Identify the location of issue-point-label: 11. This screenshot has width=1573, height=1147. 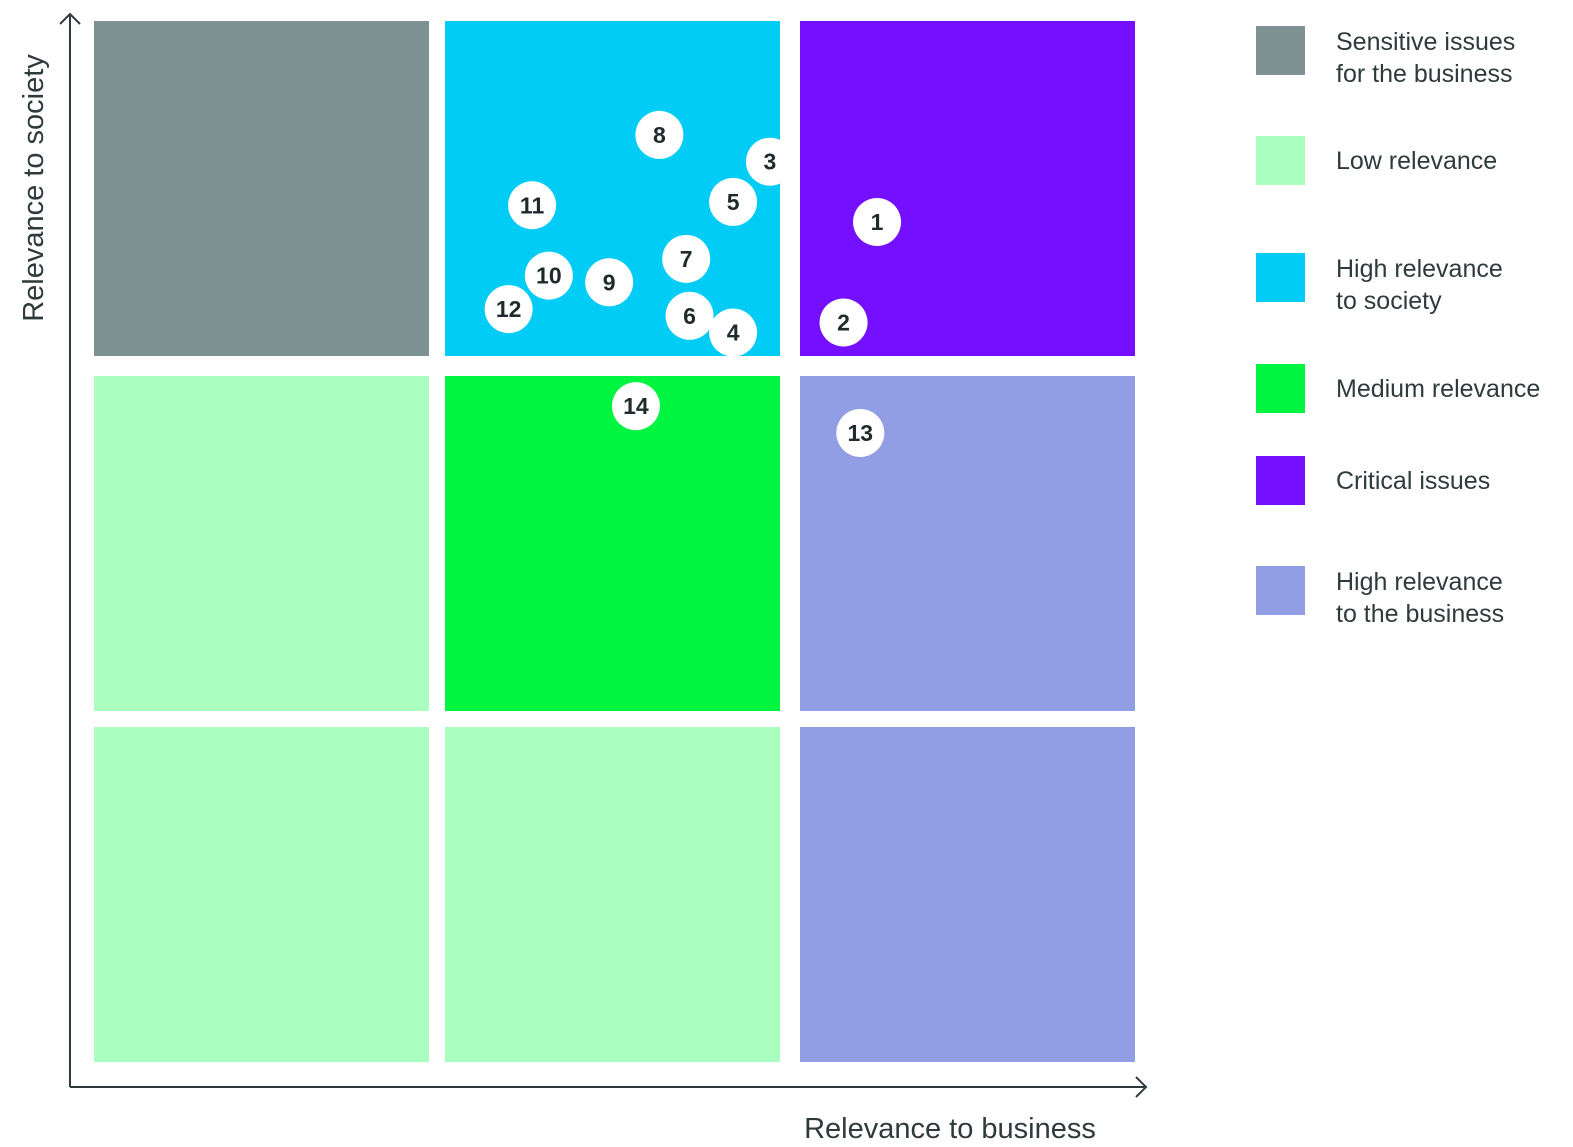
(532, 205).